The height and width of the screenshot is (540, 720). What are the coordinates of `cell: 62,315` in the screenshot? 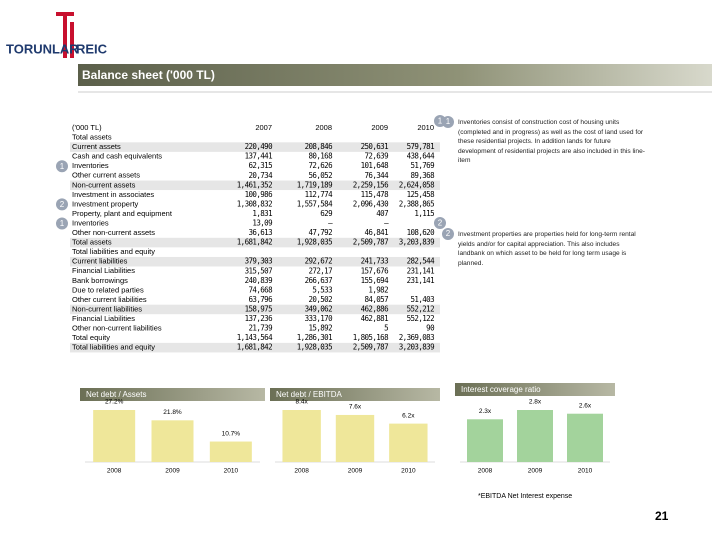 It's located at (261, 165).